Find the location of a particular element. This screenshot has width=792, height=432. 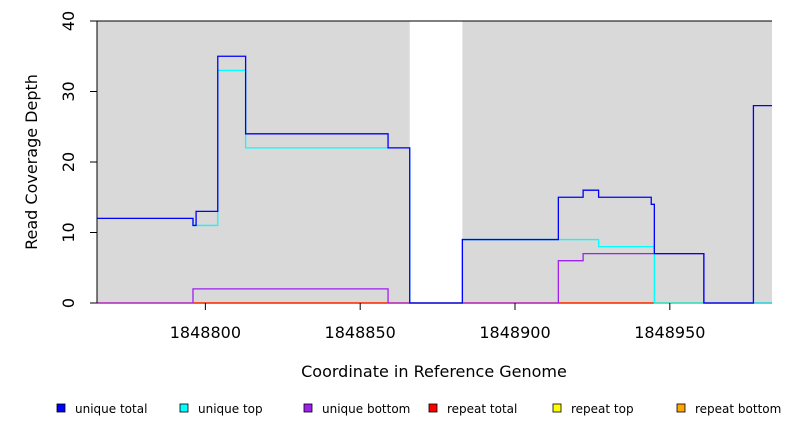

legend-item: unique total is located at coordinates (101, 409).